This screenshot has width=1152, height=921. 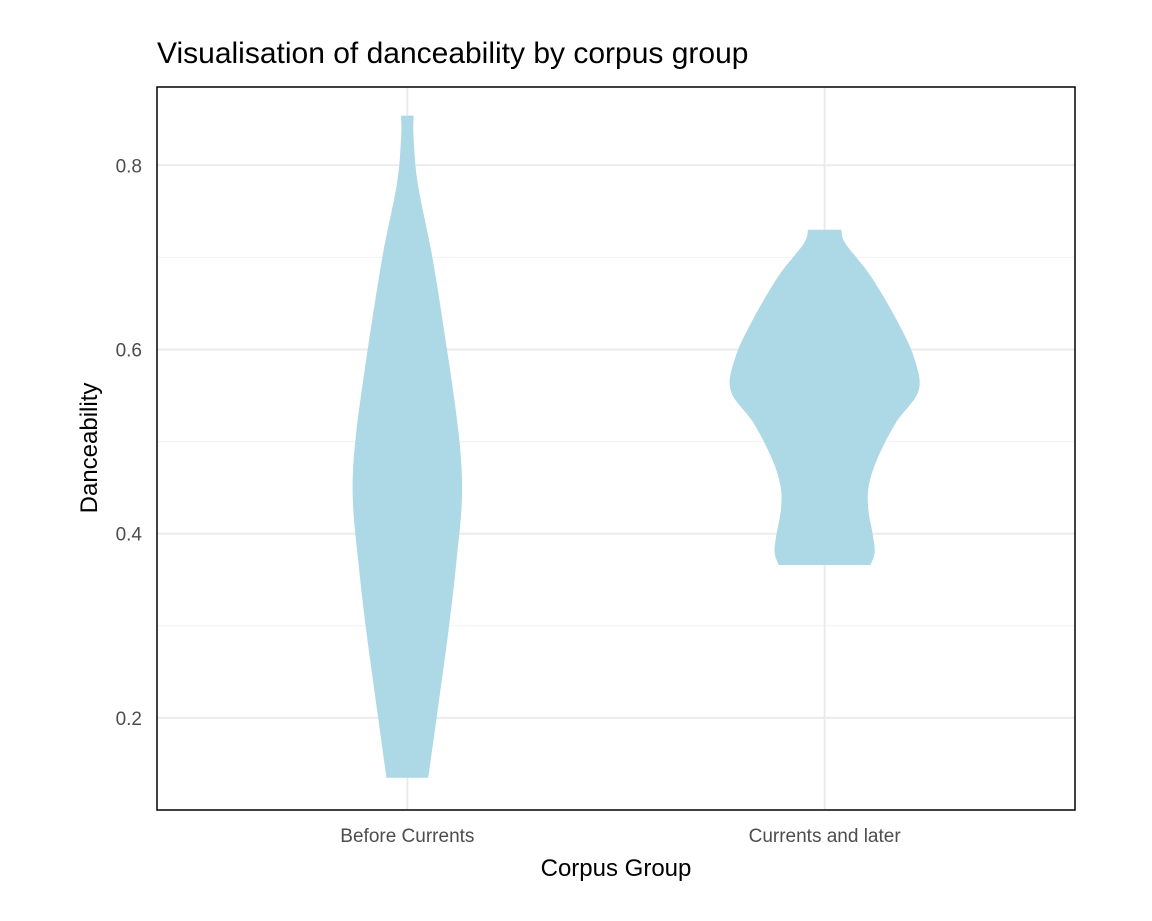 What do you see at coordinates (129, 166) in the screenshot?
I see `y-tick-label: 0.8` at bounding box center [129, 166].